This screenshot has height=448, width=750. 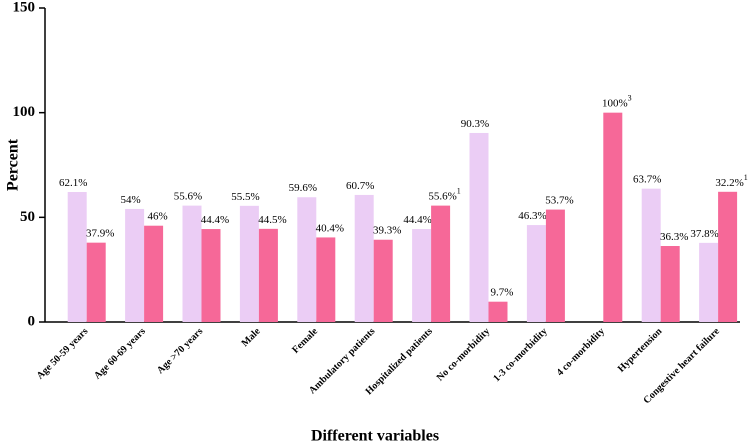 I want to click on value-label: 44.5%, so click(x=272, y=219).